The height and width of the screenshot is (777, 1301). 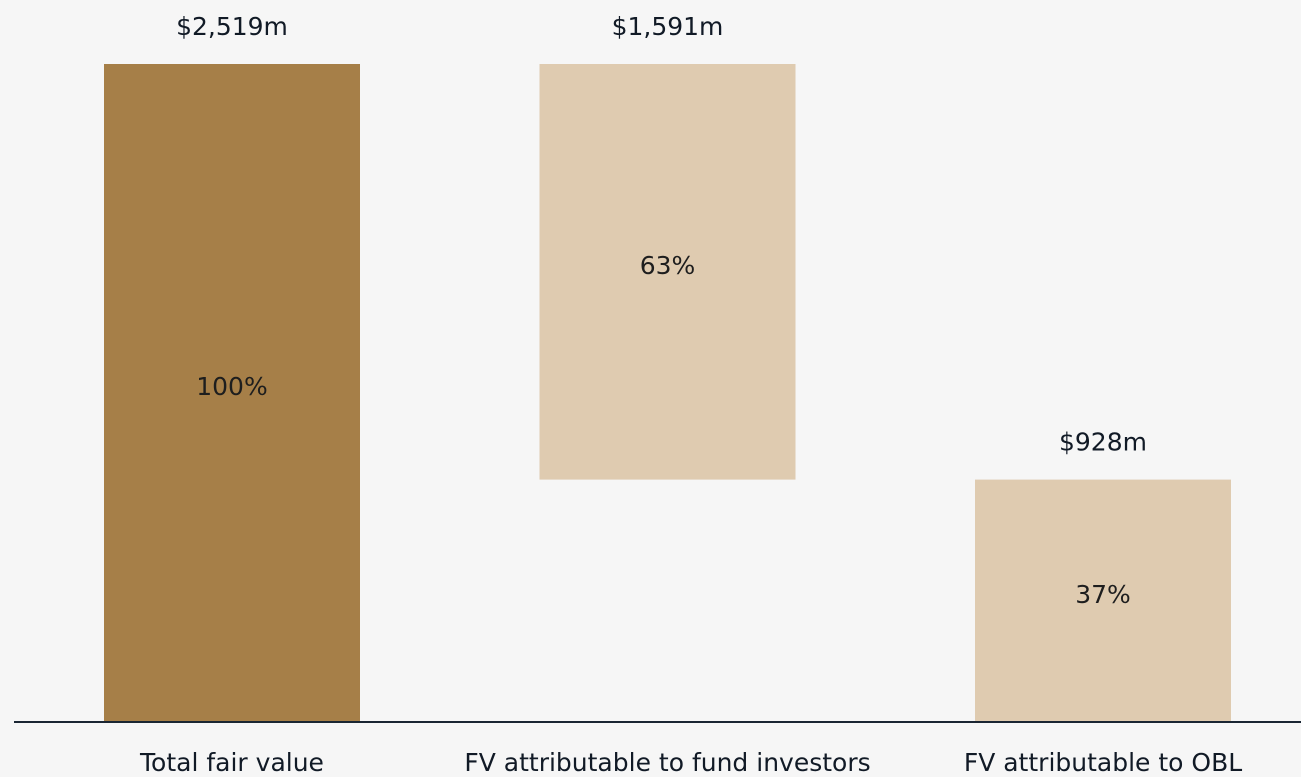 I want to click on category-label: Total fair value, so click(x=231, y=762).